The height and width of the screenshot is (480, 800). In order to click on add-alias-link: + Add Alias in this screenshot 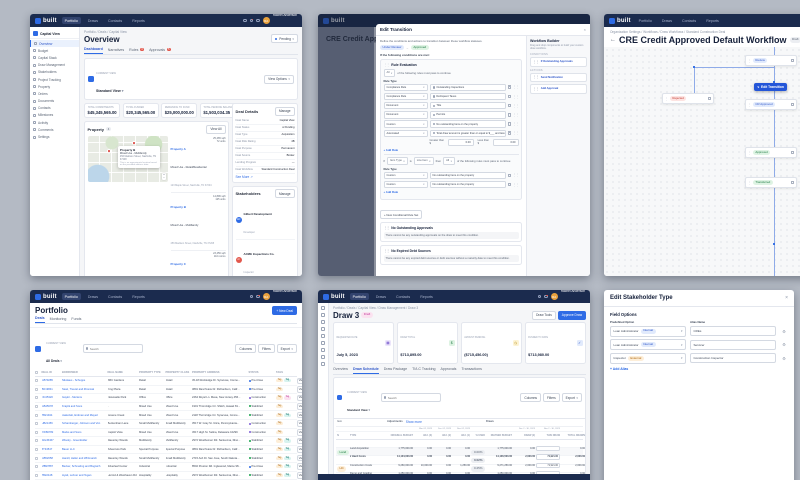, I will do `click(619, 368)`.